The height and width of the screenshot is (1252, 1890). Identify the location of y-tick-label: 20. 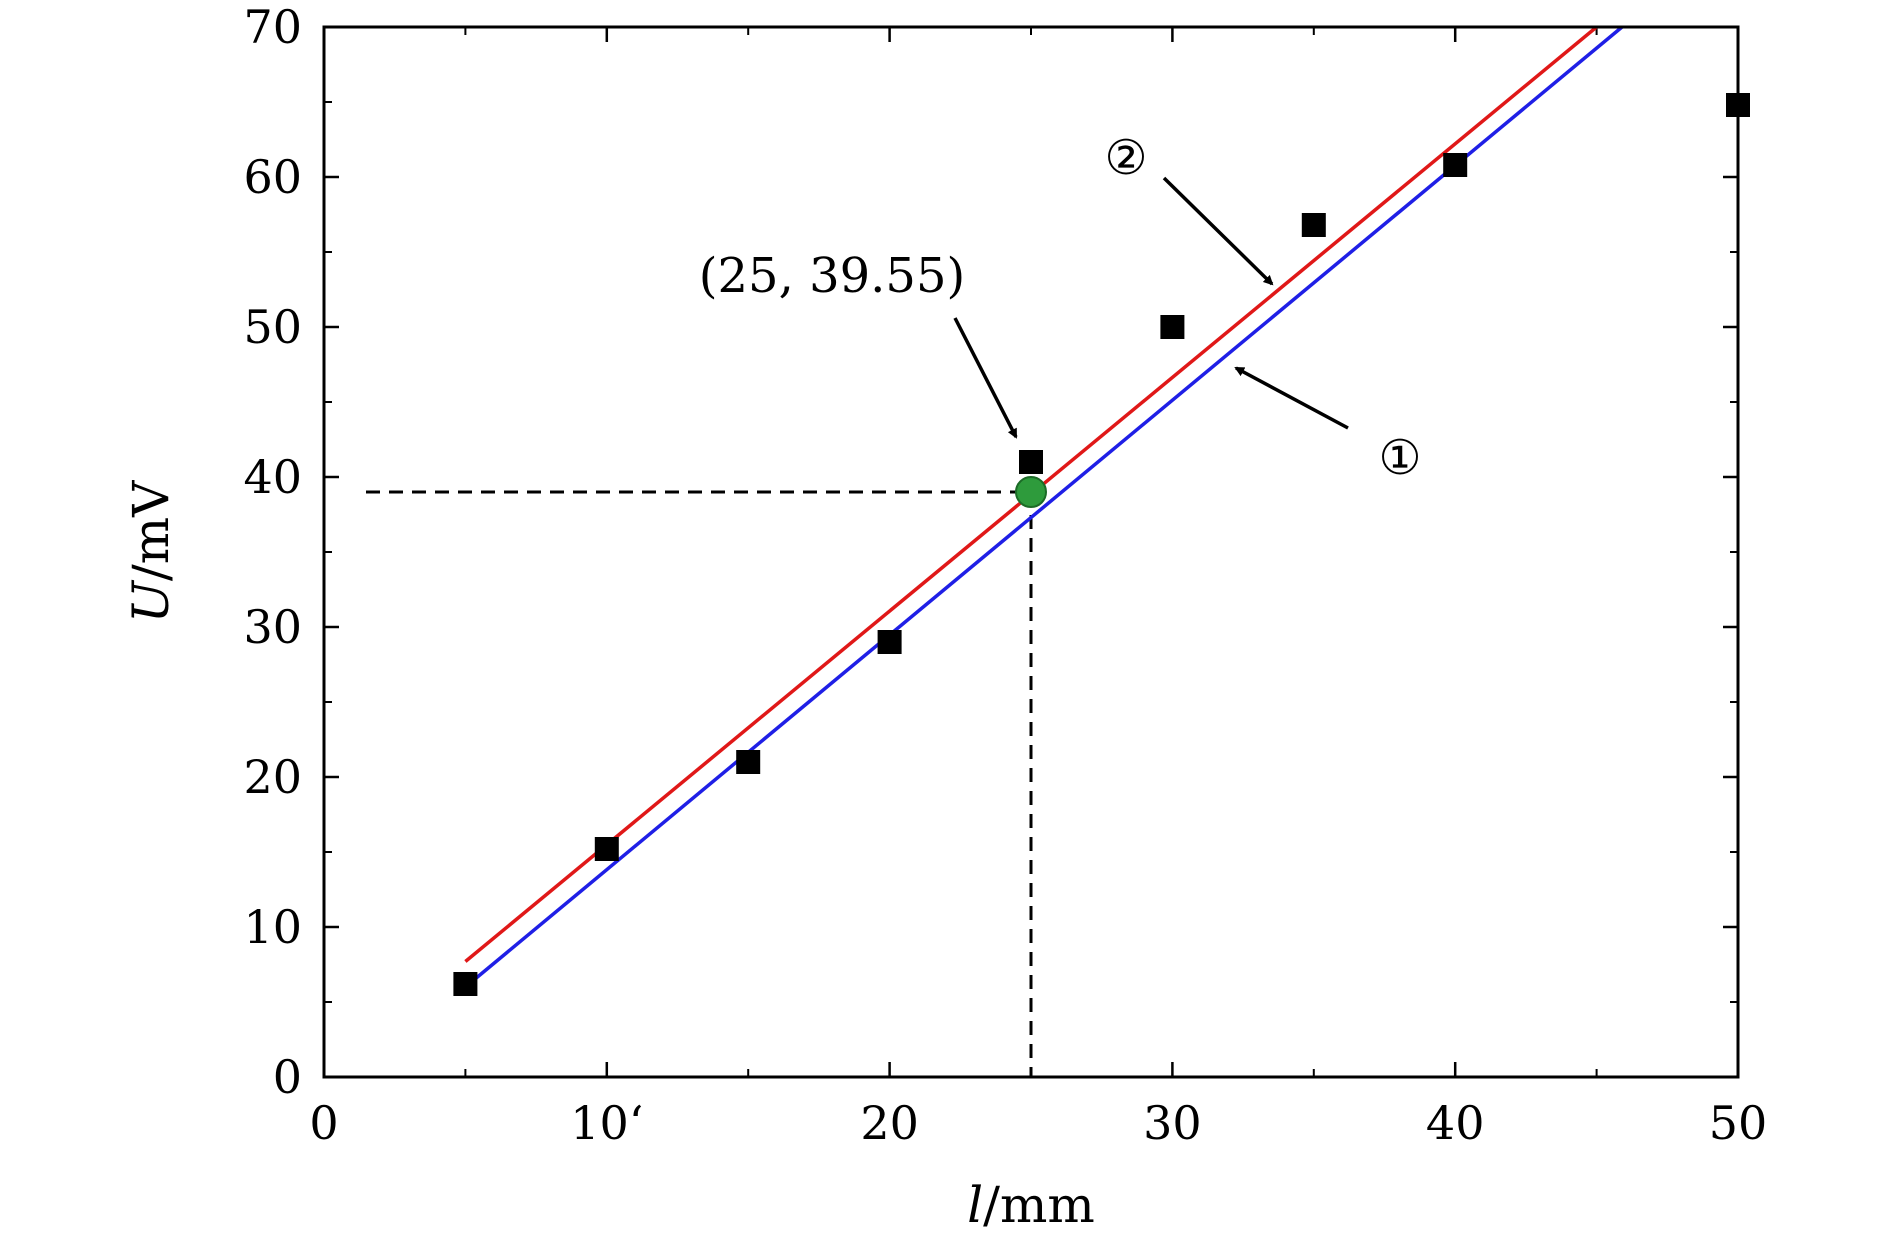
(272, 777).